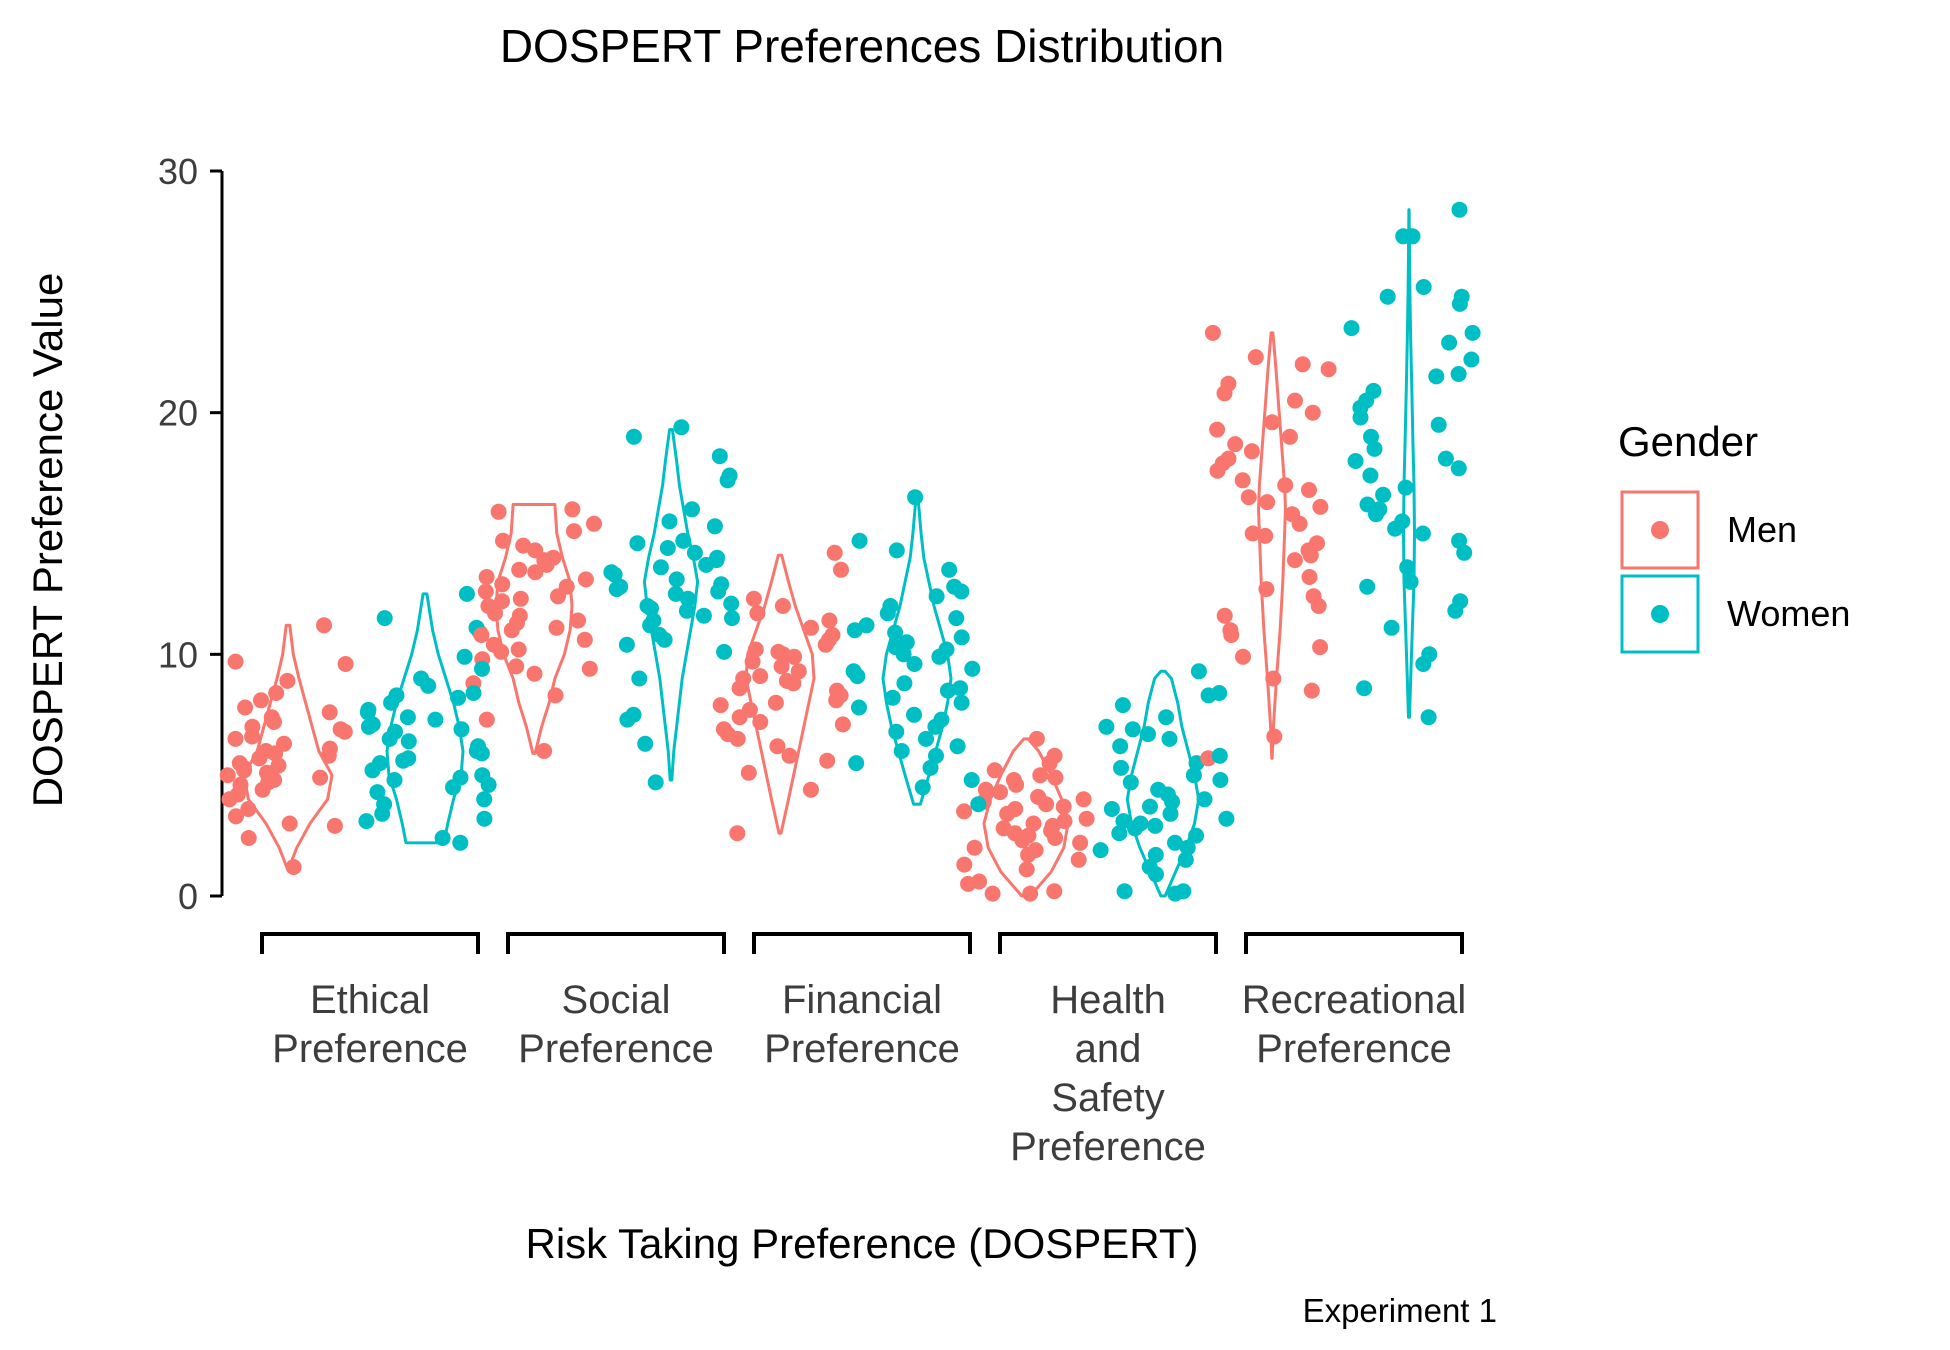  Describe the element at coordinates (1107, 1098) in the screenshot. I see `x-tick-label: Safety` at that location.